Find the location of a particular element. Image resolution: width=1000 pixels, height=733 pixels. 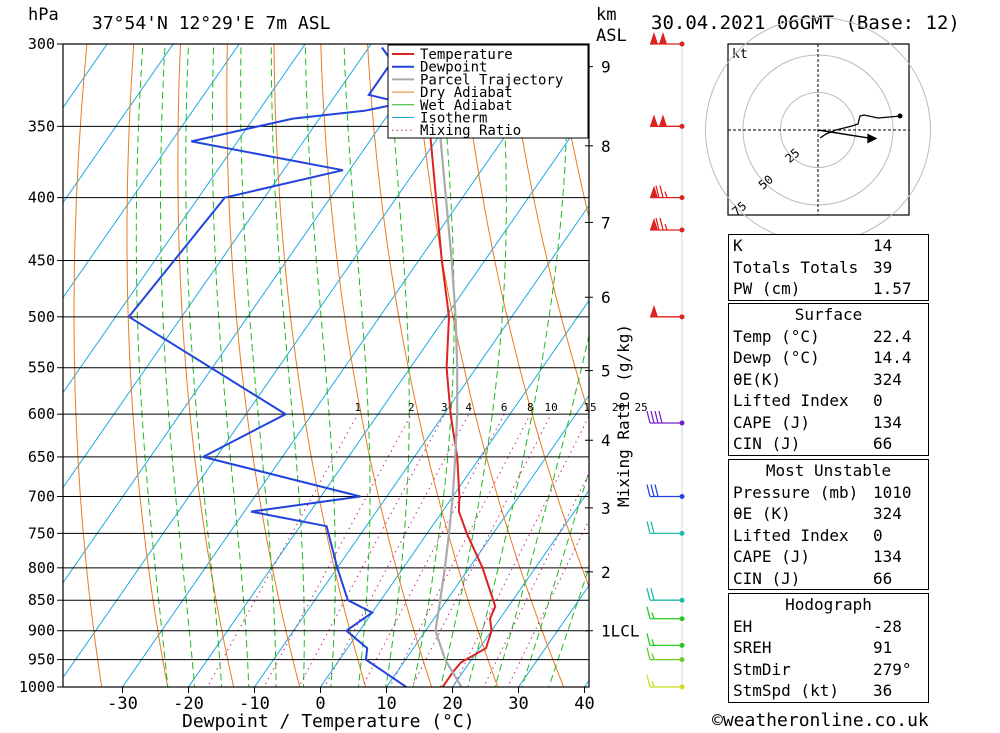

table-row: K 14 is located at coordinates (813, 245).